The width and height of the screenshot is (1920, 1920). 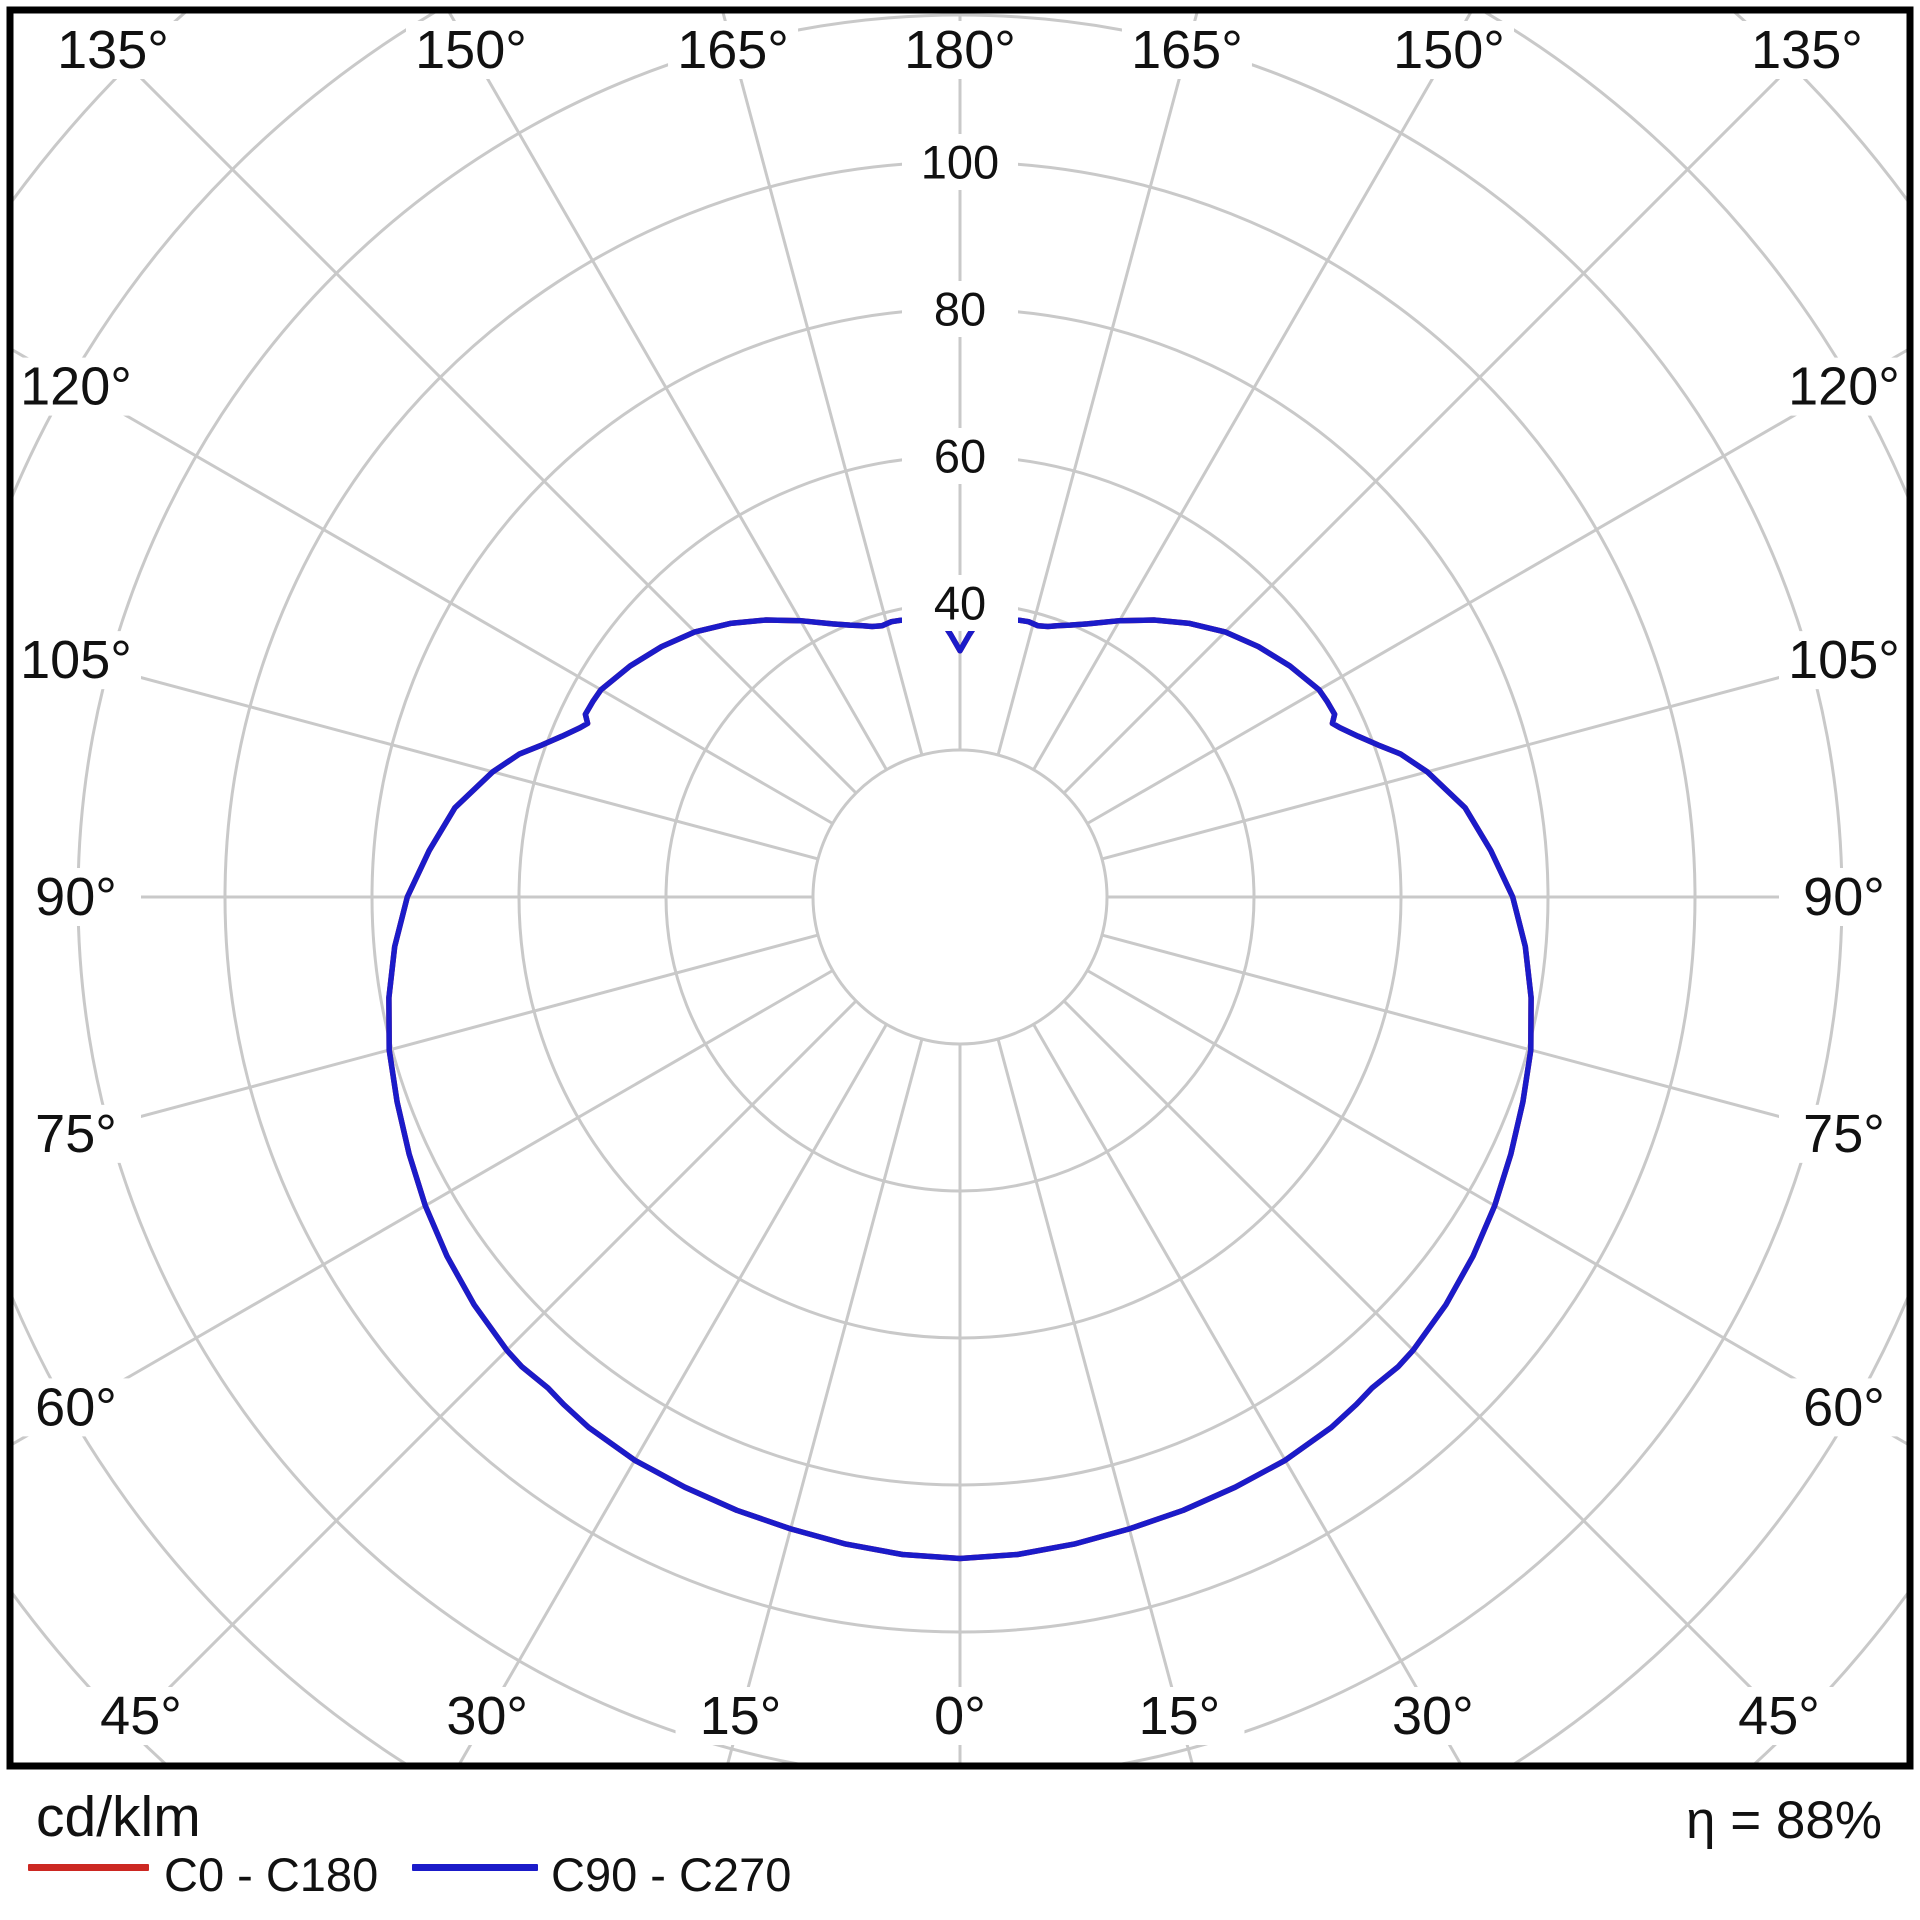 I want to click on angle-label-180: 180°, so click(x=960, y=50).